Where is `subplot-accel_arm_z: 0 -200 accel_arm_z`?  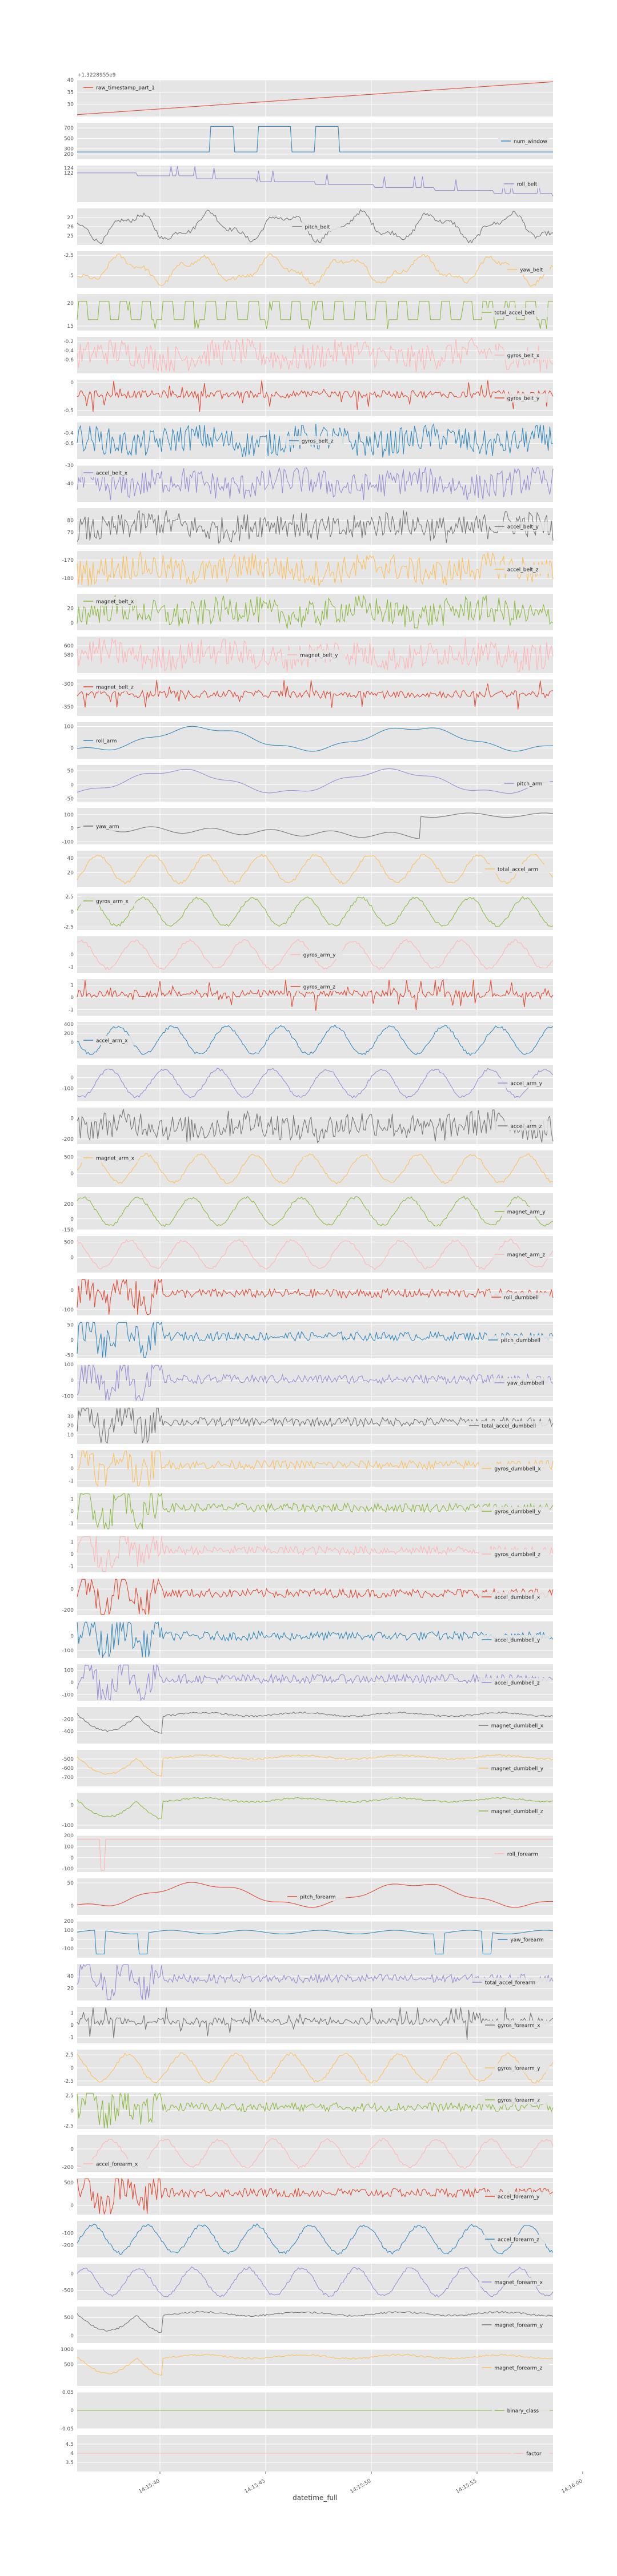 subplot-accel_arm_z: 0 -200 accel_arm_z is located at coordinates (322, 1126).